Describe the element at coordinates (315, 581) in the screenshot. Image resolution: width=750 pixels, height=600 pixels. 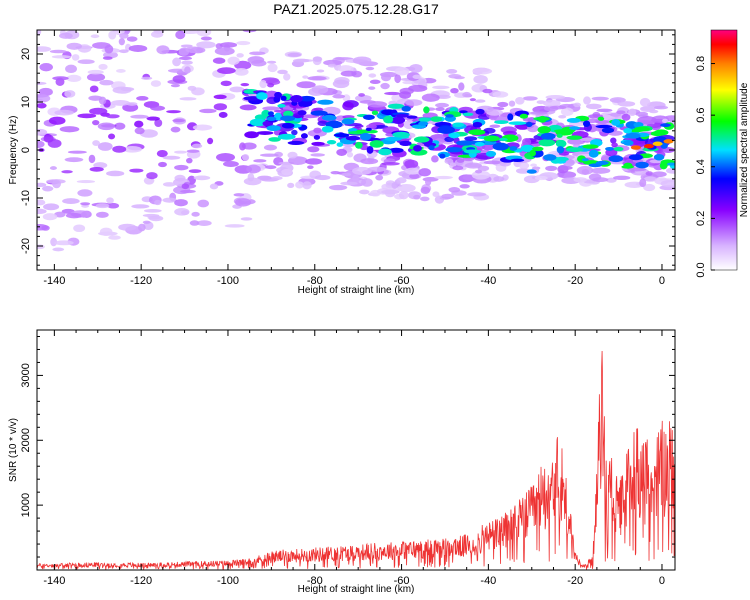
I see `x-tick-label: -80` at that location.